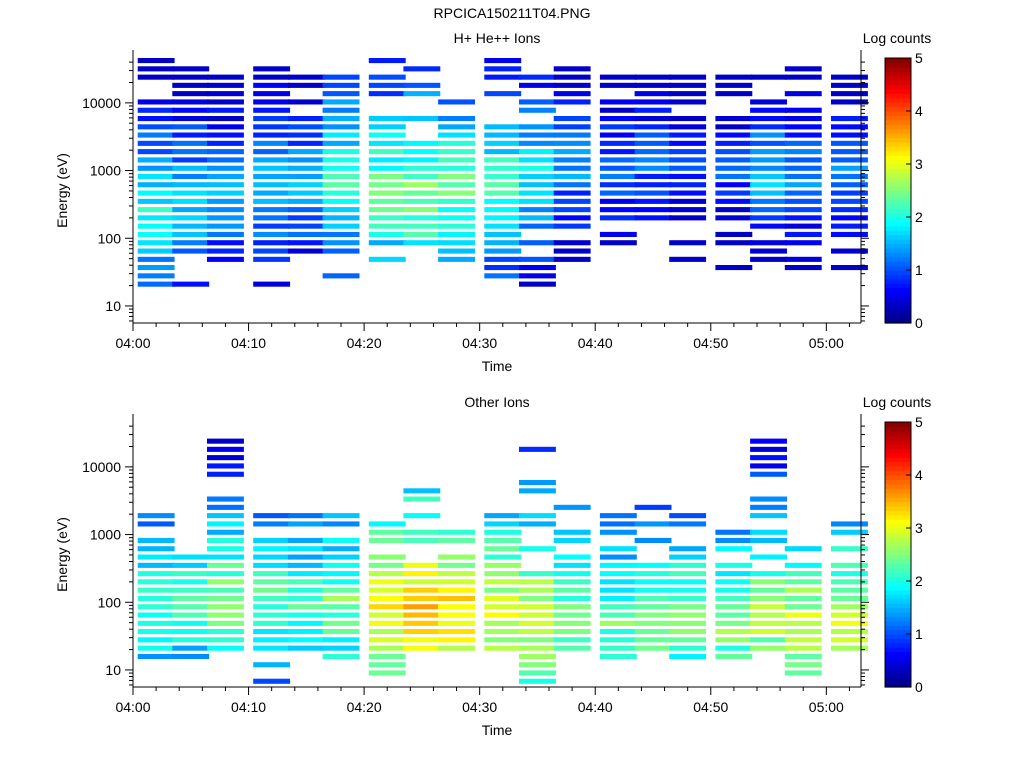 The height and width of the screenshot is (768, 1024). I want to click on panel-2-colorbar, so click(898, 555).